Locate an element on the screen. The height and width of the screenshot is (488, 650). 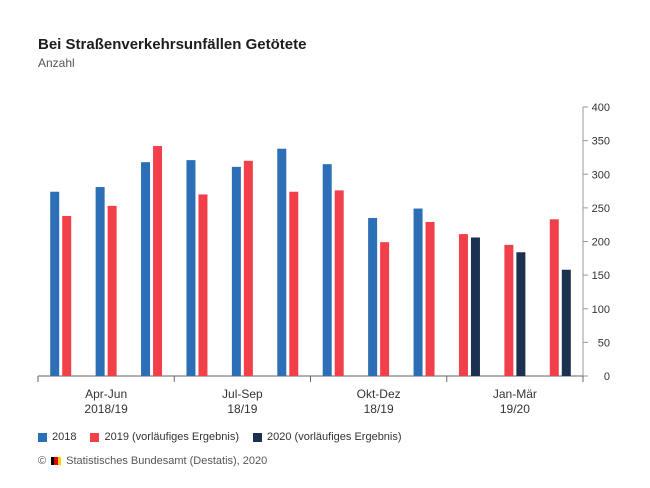
y-tick-label: 150 is located at coordinates (601, 276).